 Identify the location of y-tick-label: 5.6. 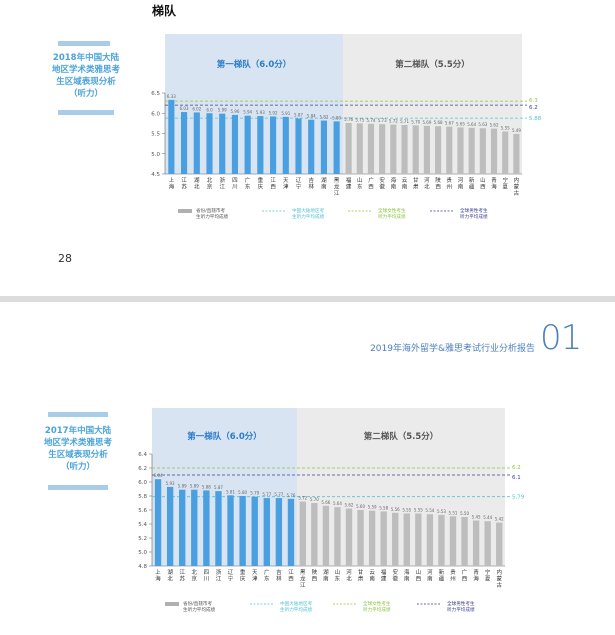
(142, 511).